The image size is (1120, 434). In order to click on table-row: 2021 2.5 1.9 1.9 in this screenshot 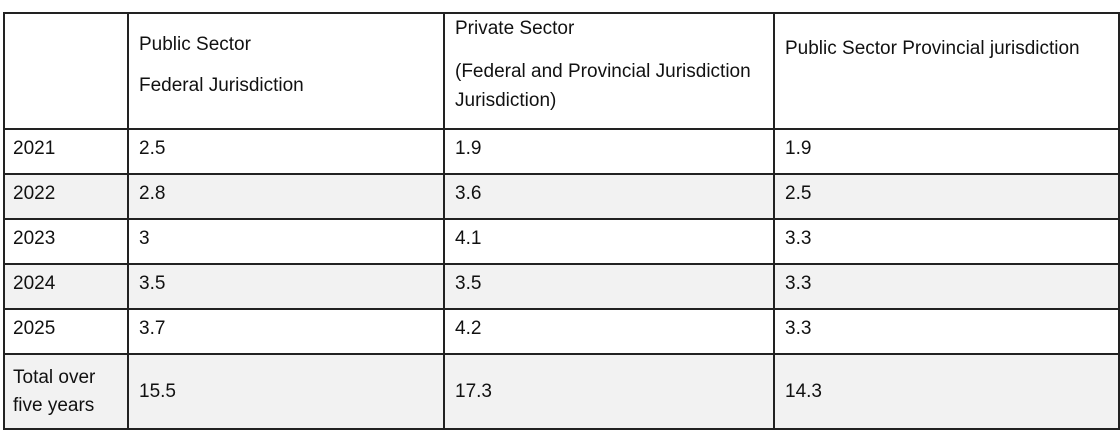, I will do `click(561, 151)`.